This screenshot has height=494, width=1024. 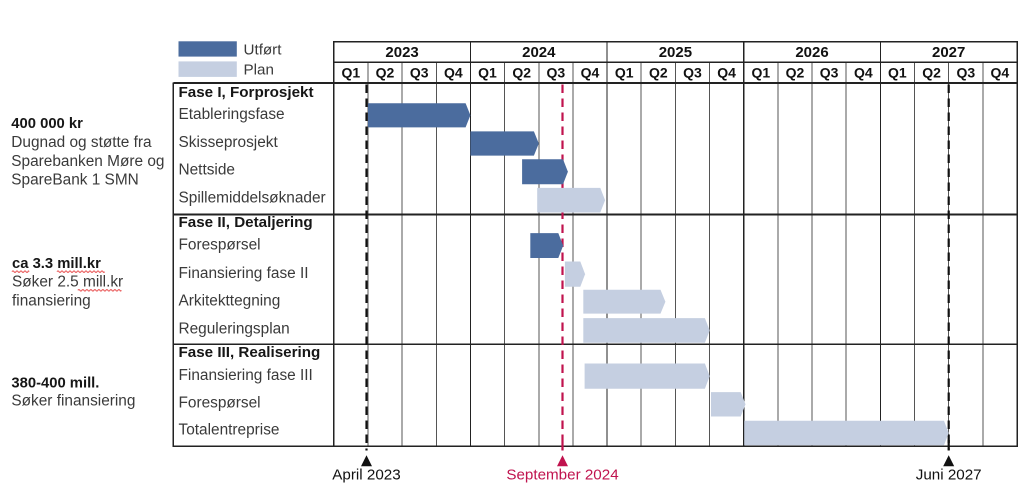 I want to click on svg-text: 2024, so click(x=539, y=52).